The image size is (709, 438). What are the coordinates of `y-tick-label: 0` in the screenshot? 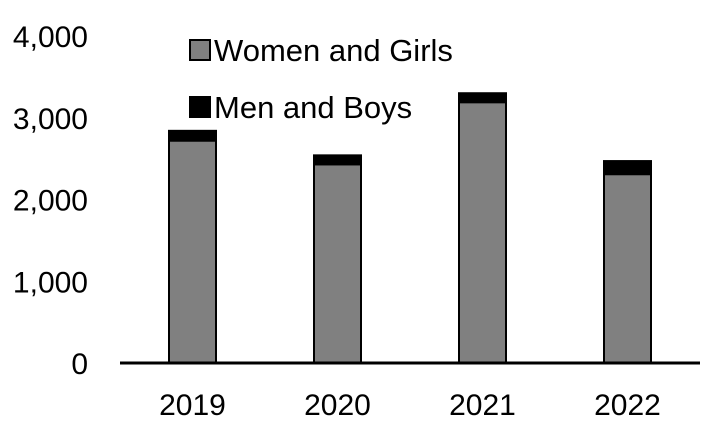 It's located at (79, 364).